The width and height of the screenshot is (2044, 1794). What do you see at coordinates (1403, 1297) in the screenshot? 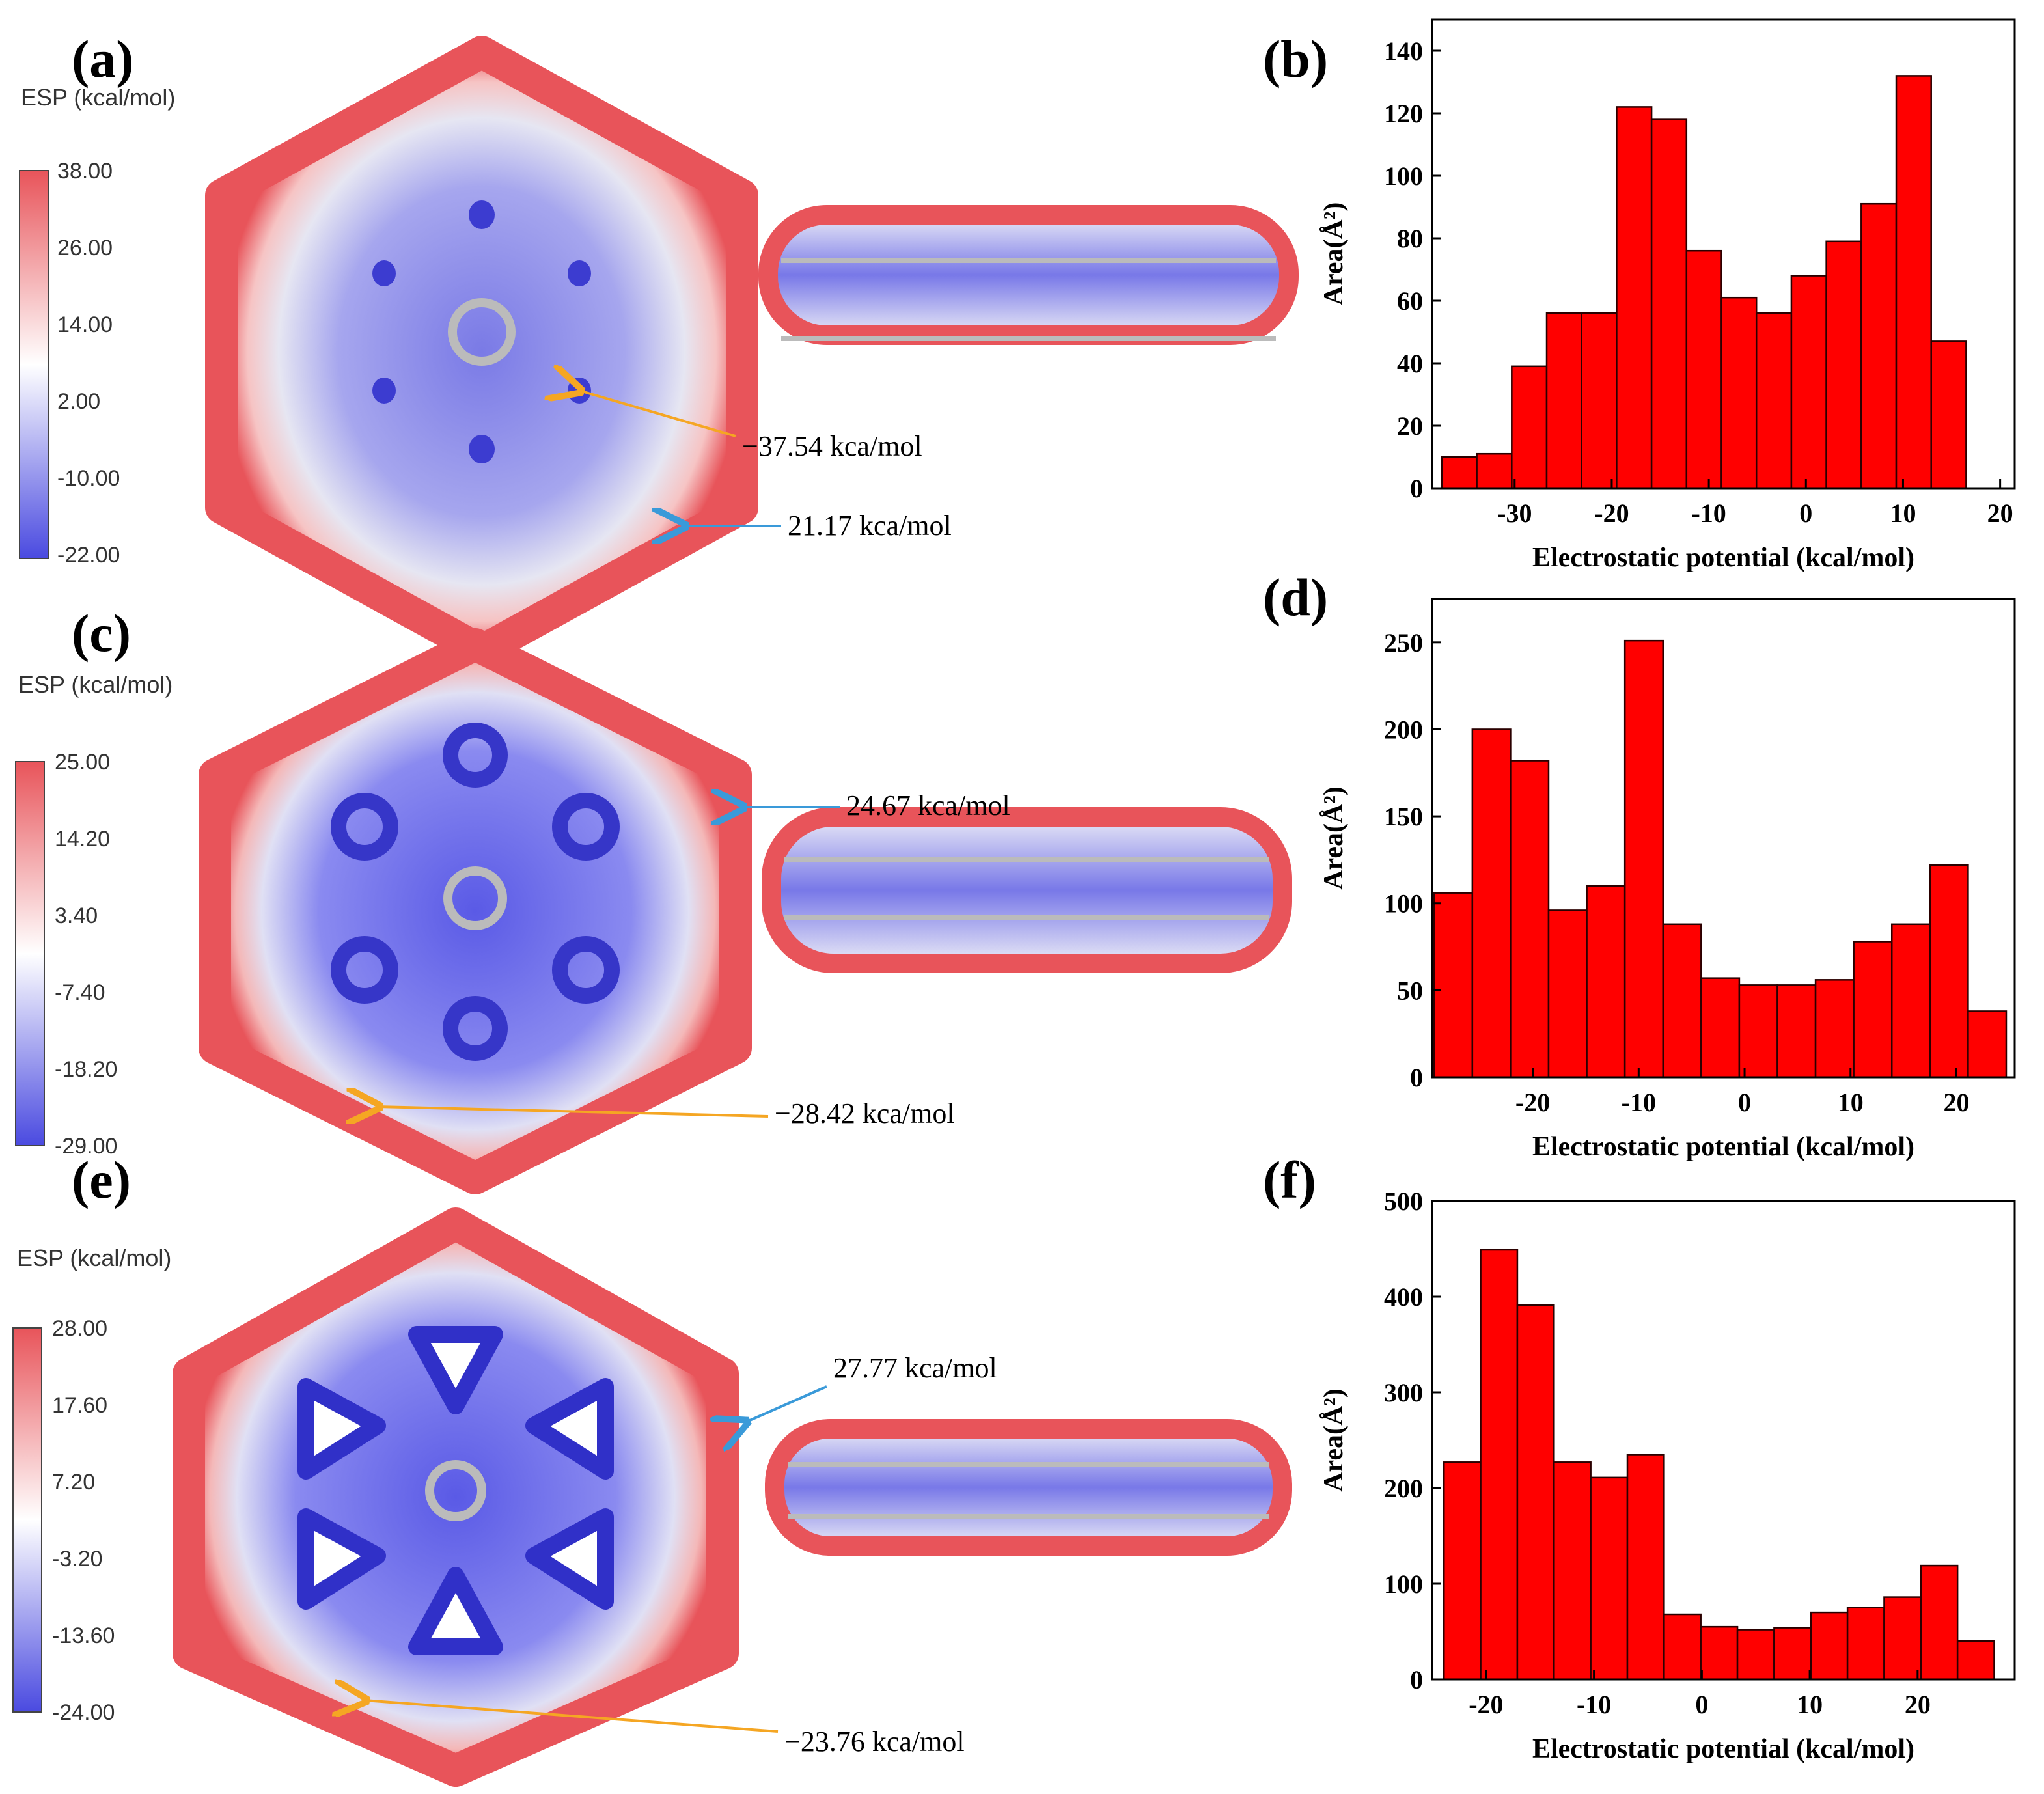
I see `y-tick-label: 400` at bounding box center [1403, 1297].